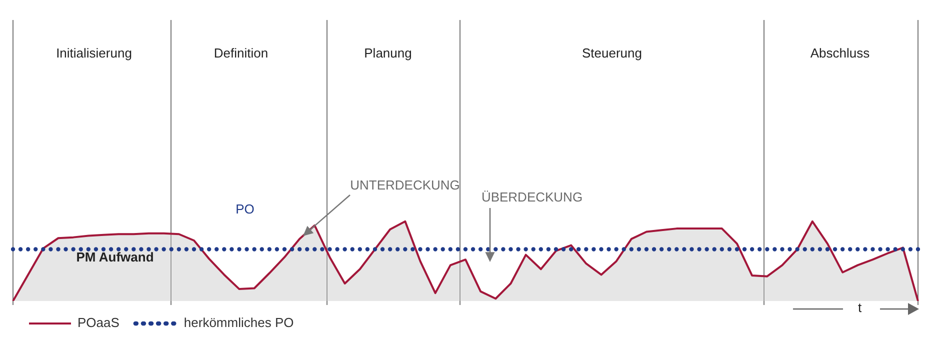 The height and width of the screenshot is (340, 936). Describe the element at coordinates (405, 185) in the screenshot. I see `text: UNTERDECKUNG` at that location.